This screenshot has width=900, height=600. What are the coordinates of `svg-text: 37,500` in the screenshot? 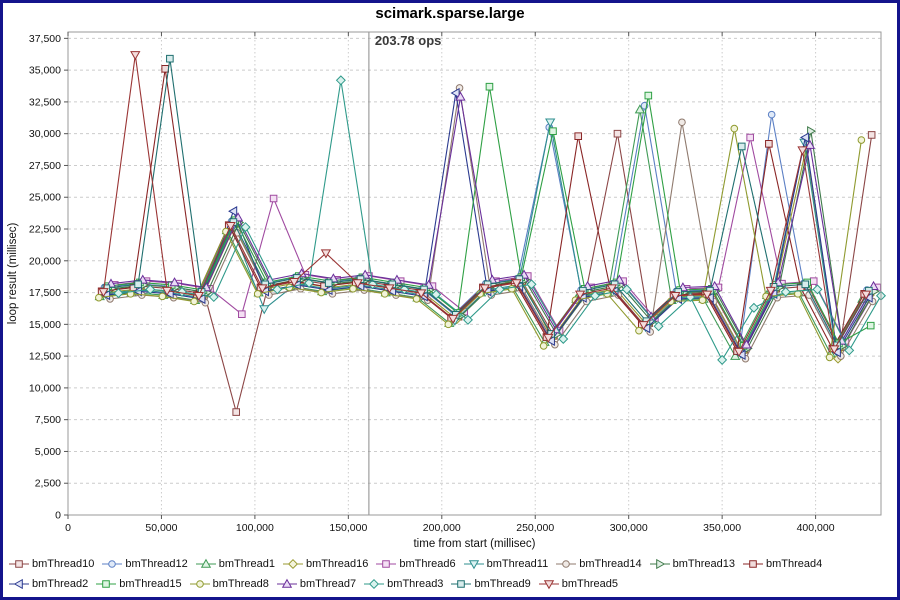 It's located at (45, 39).